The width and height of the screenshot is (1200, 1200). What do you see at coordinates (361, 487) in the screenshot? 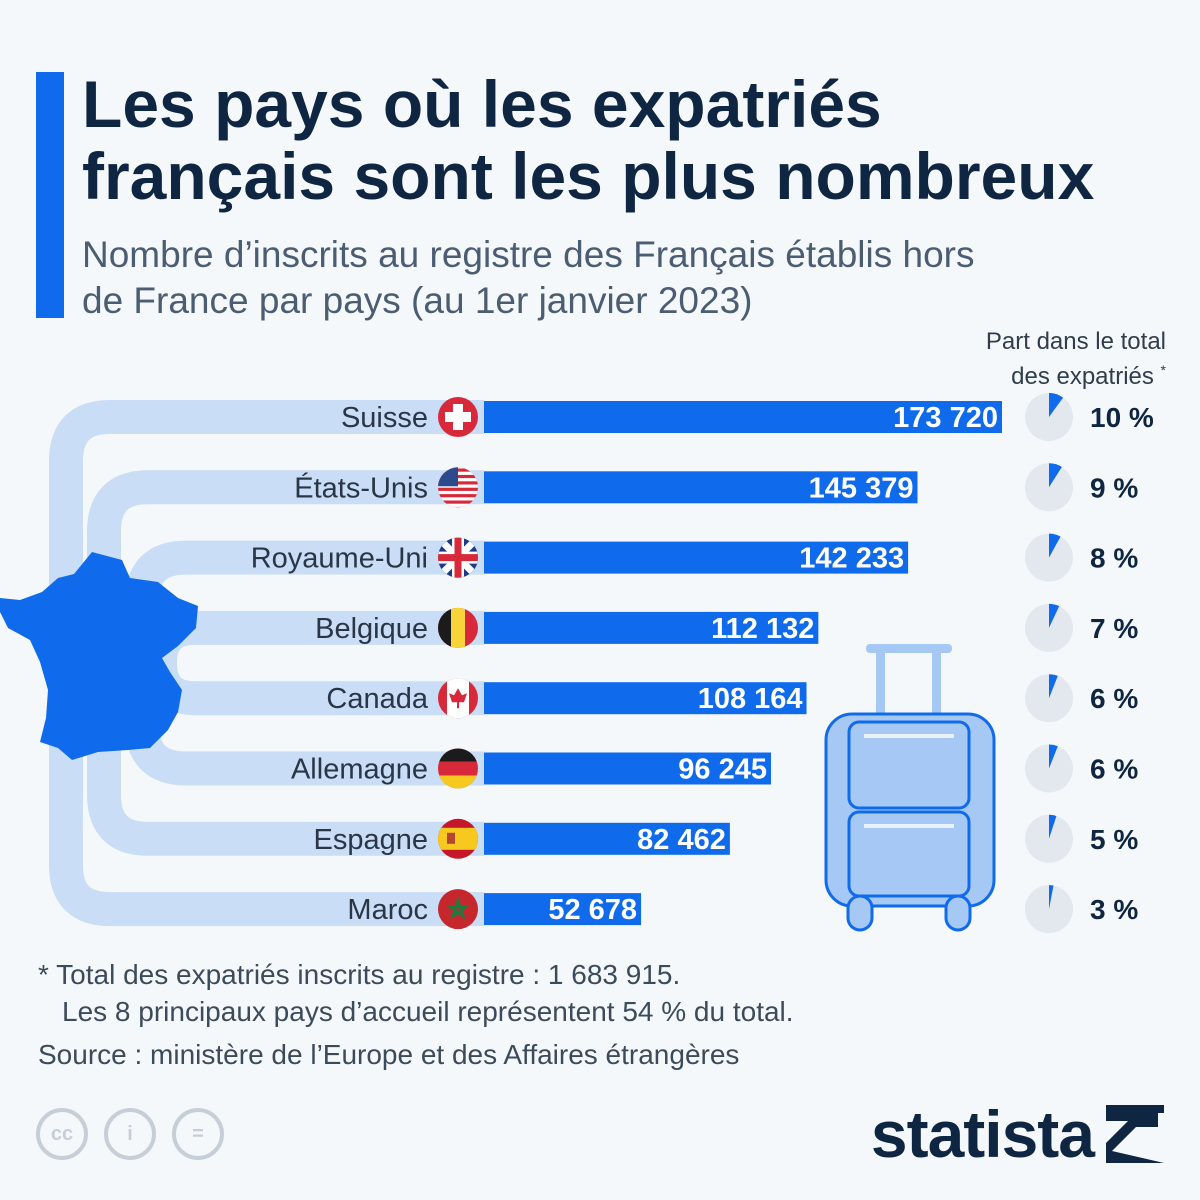
I see `country-label: États-Unis` at bounding box center [361, 487].